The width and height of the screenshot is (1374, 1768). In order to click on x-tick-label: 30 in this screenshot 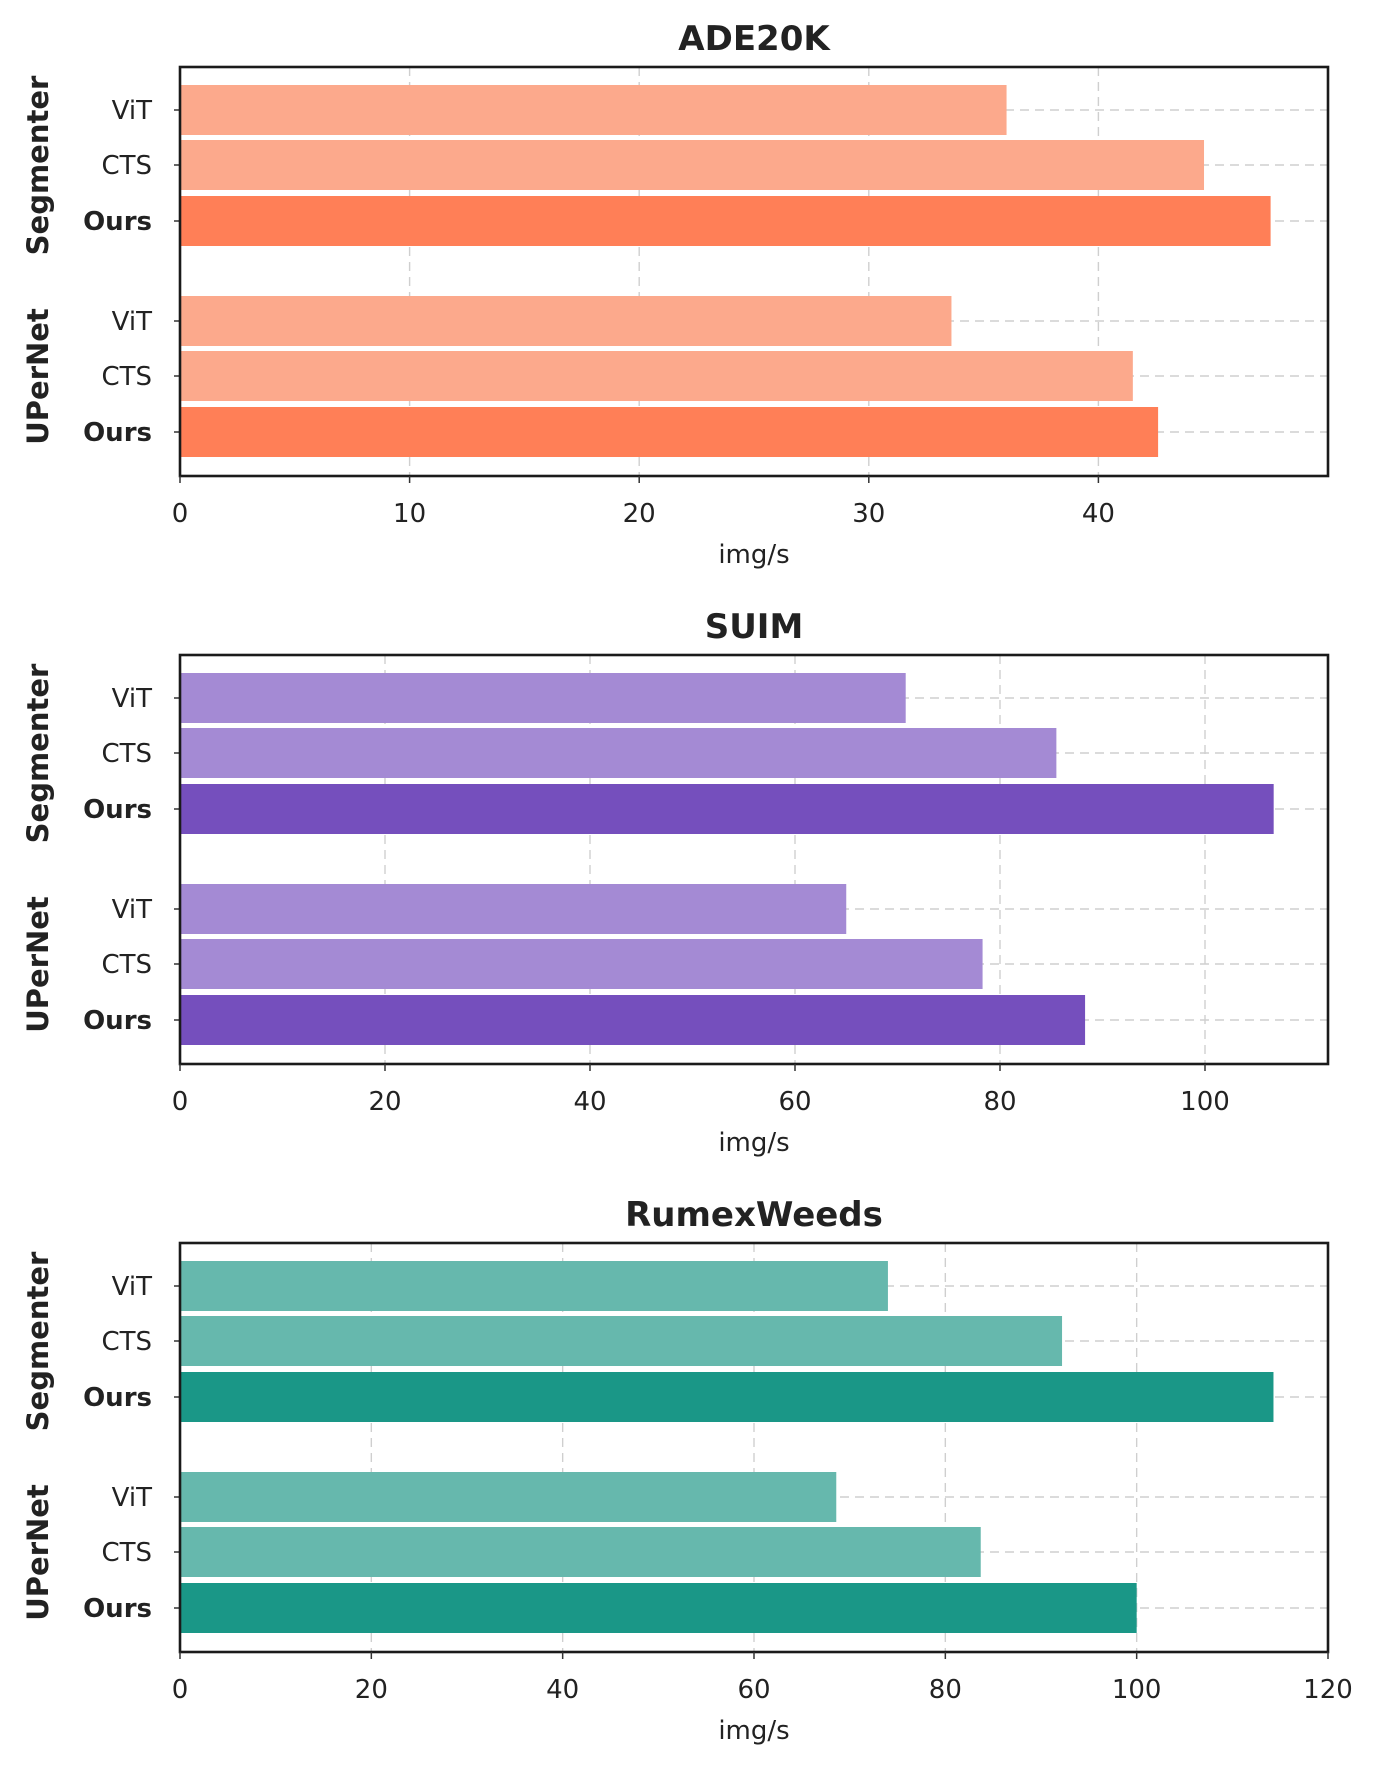, I will do `click(868, 514)`.